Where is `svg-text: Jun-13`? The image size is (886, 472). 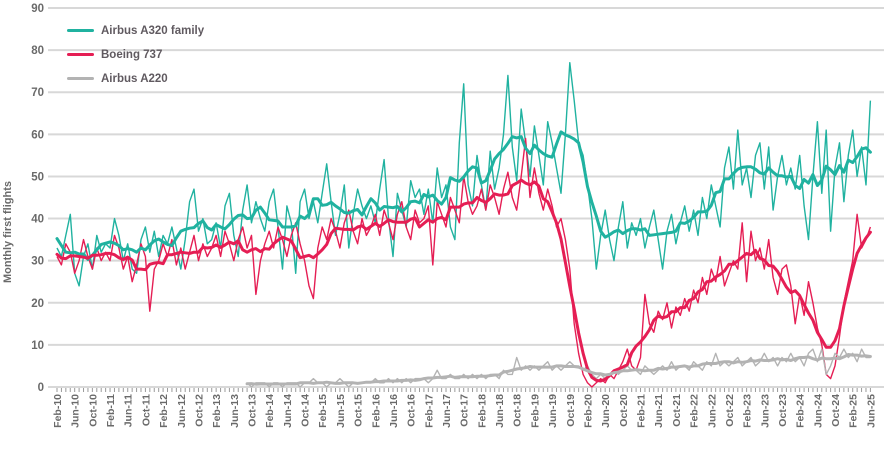 svg-text: Jun-13 is located at coordinates (235, 411).